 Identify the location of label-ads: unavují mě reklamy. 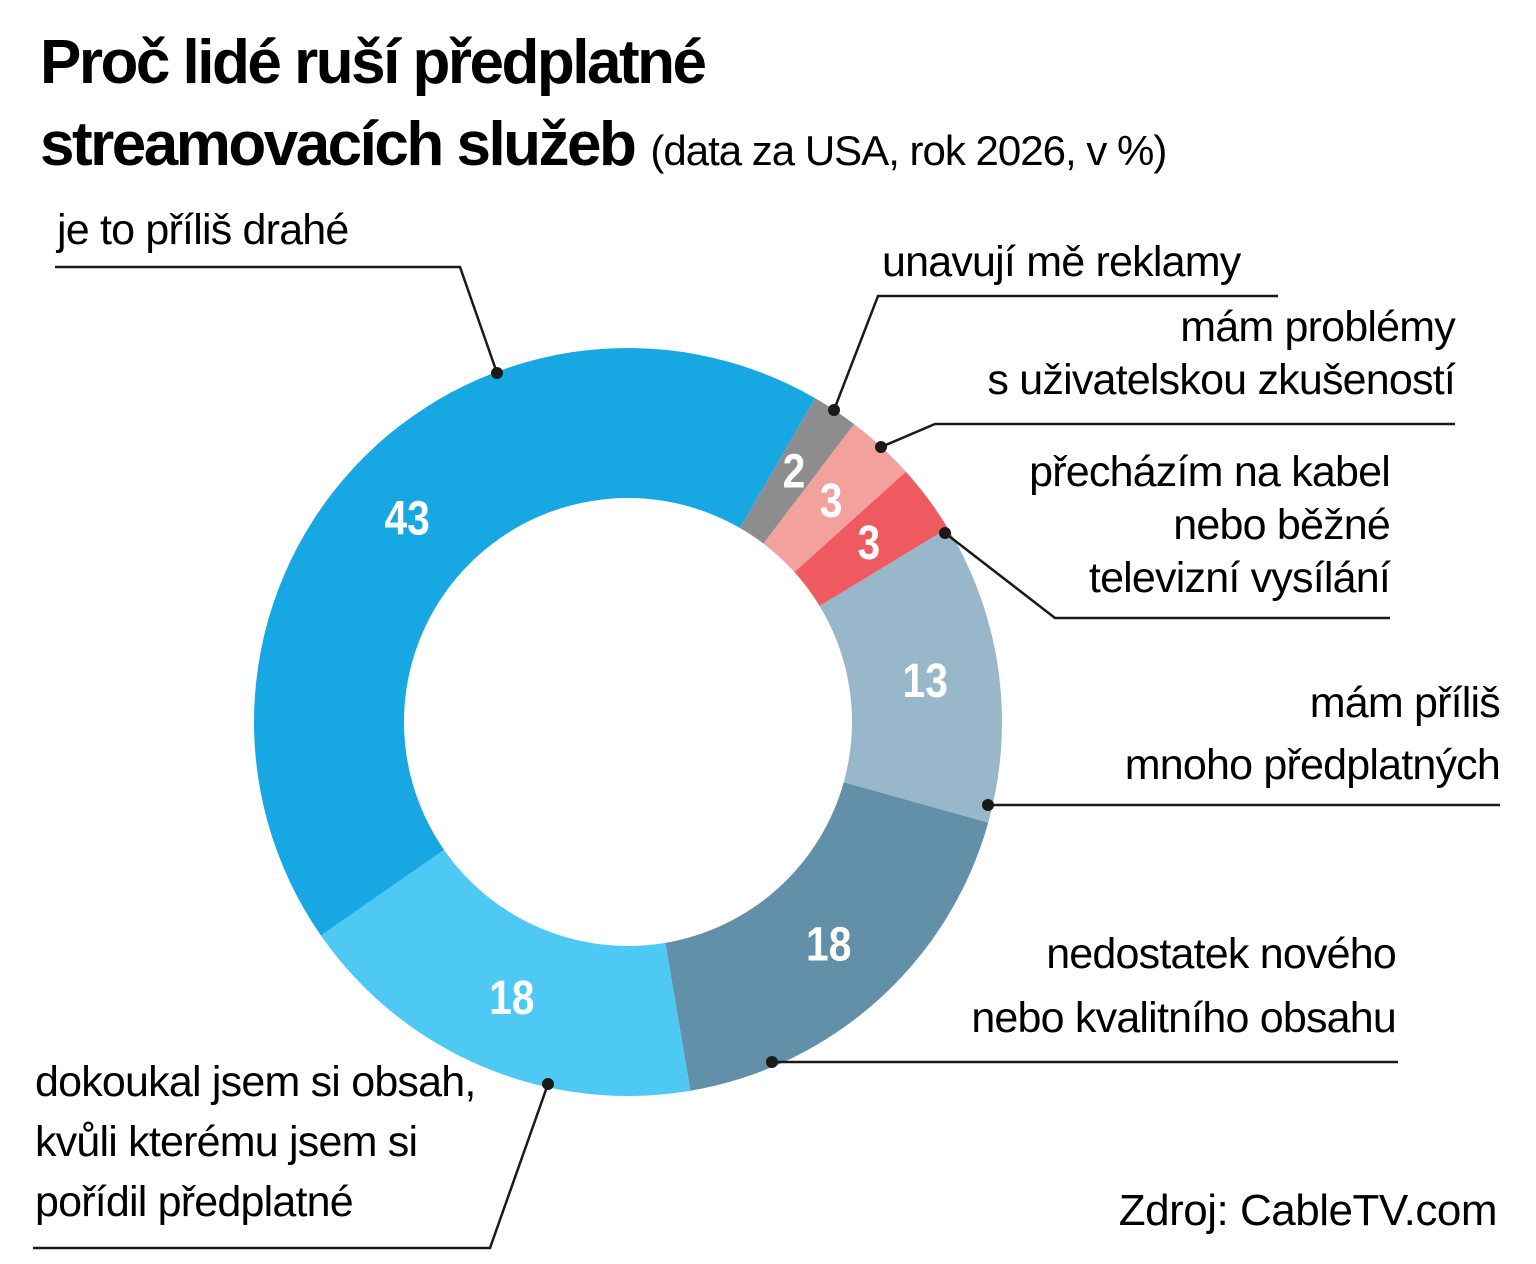
(1061, 262).